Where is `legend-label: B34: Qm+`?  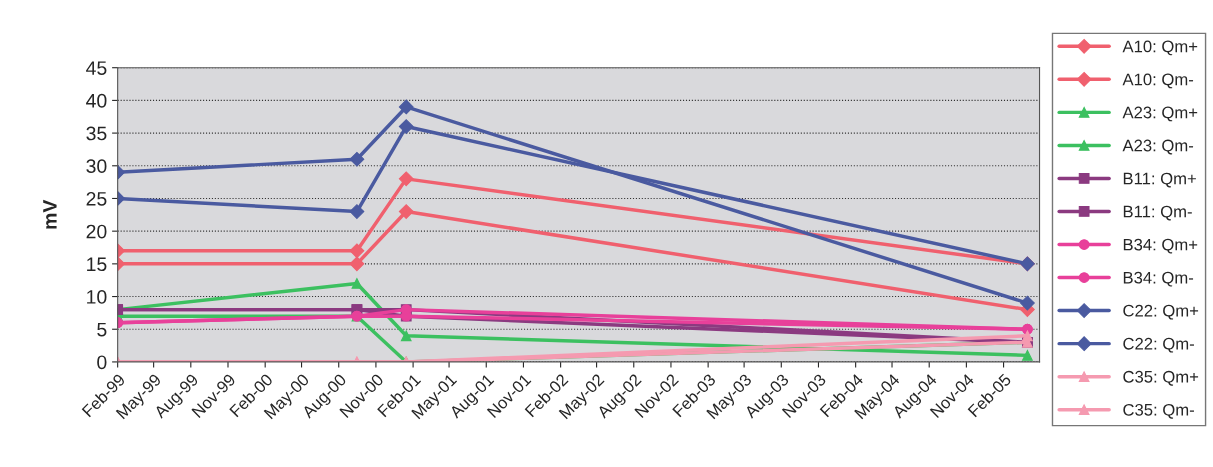
legend-label: B34: Qm+ is located at coordinates (1160, 246).